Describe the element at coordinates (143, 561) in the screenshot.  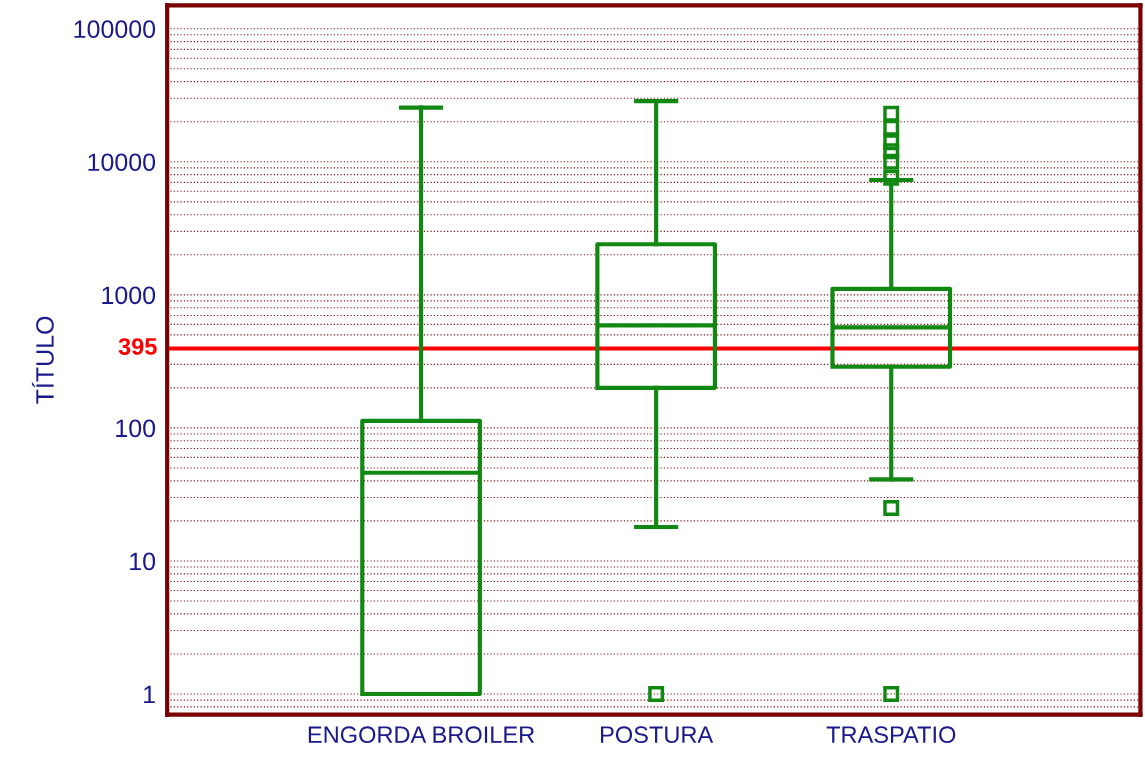
I see `y-tick-label: 10` at that location.